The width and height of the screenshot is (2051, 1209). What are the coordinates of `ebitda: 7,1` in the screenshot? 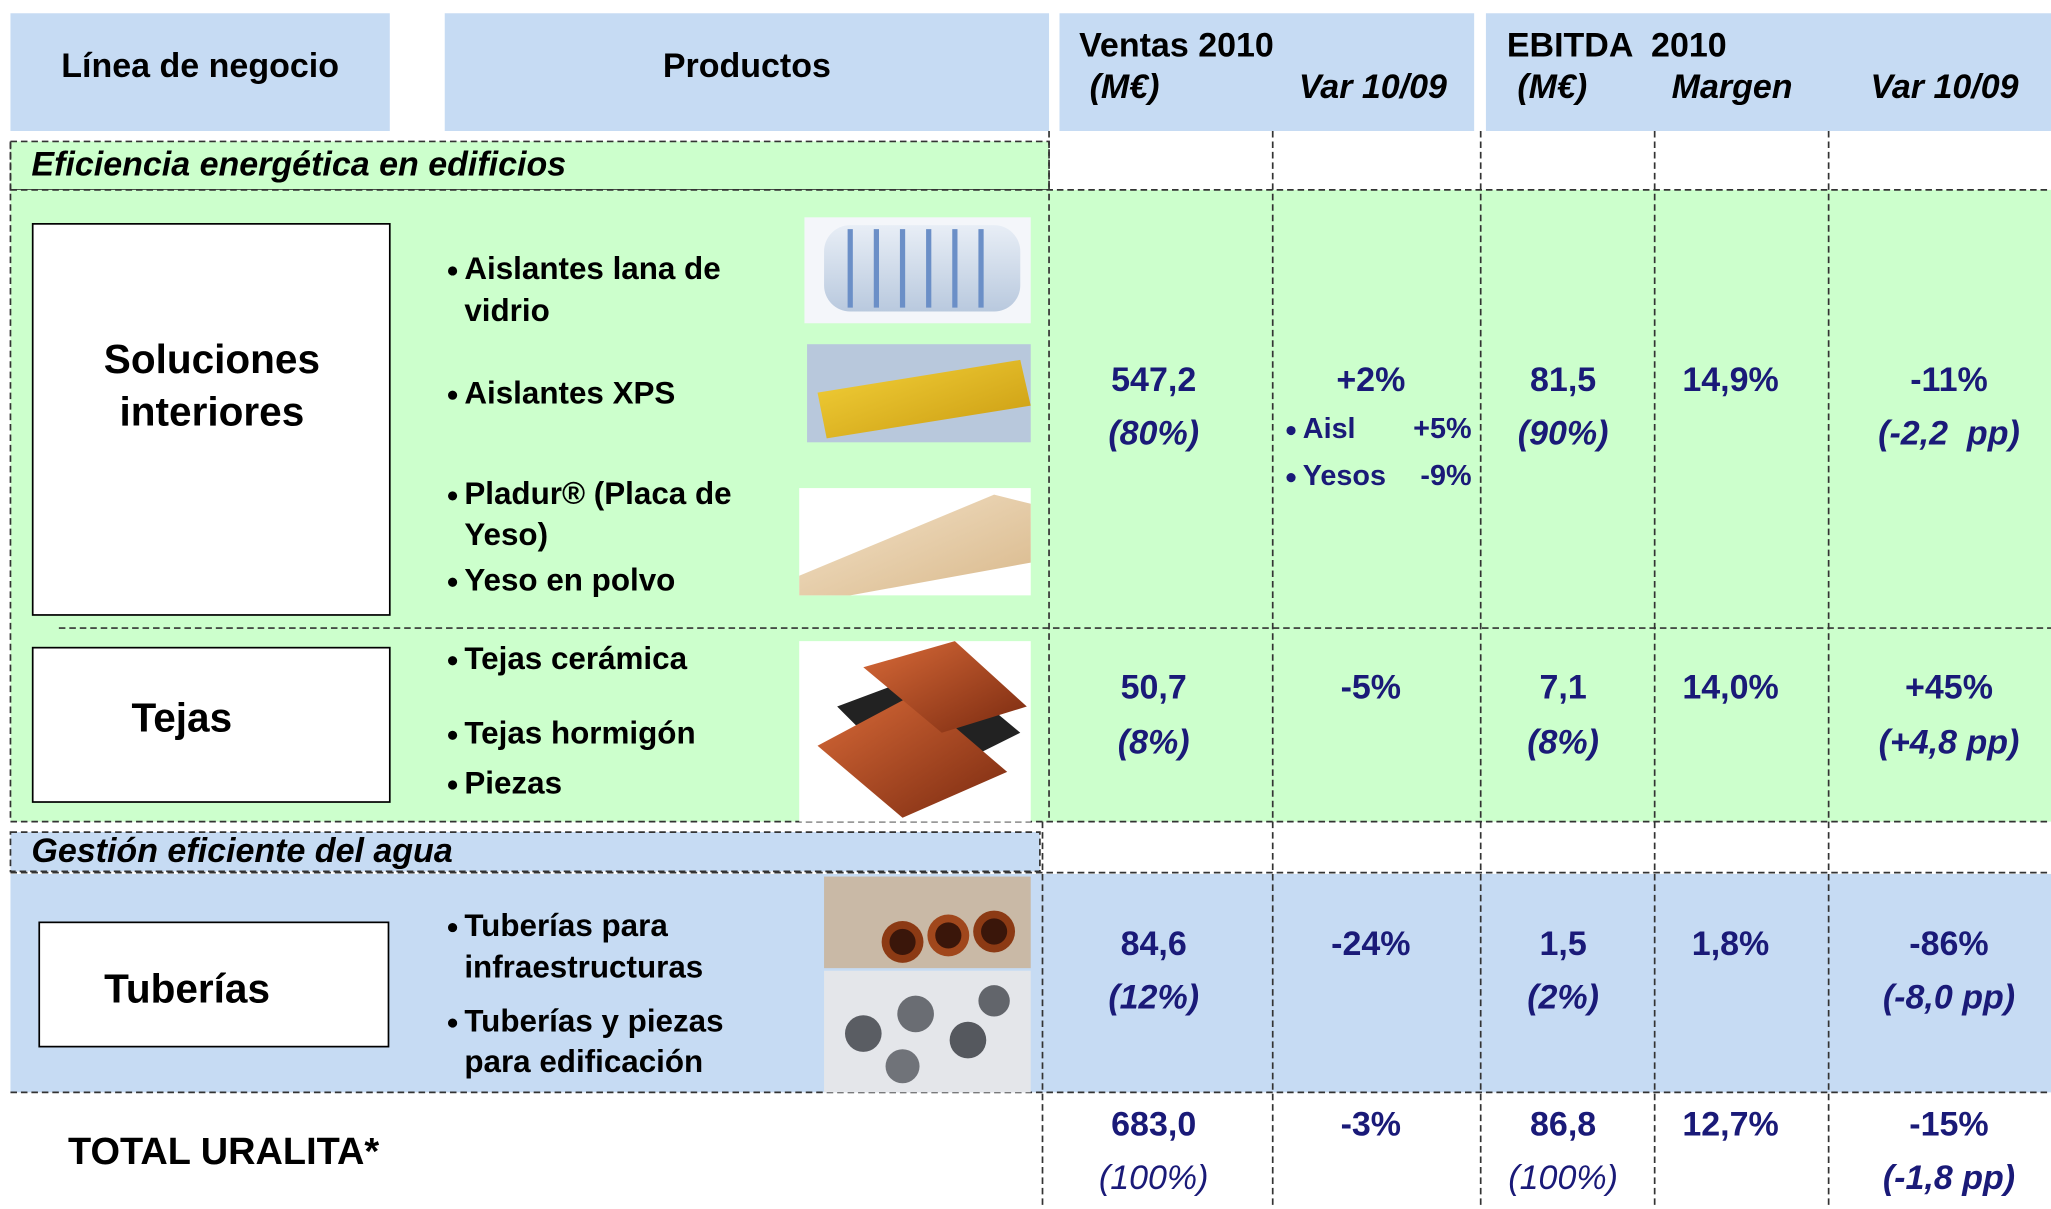 It's located at (1562, 688).